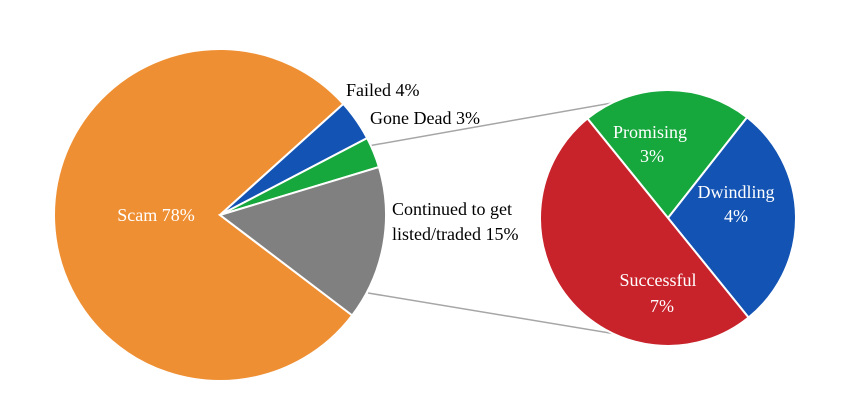  What do you see at coordinates (155, 215) in the screenshot?
I see `slice-label-scam: Scam 78%` at bounding box center [155, 215].